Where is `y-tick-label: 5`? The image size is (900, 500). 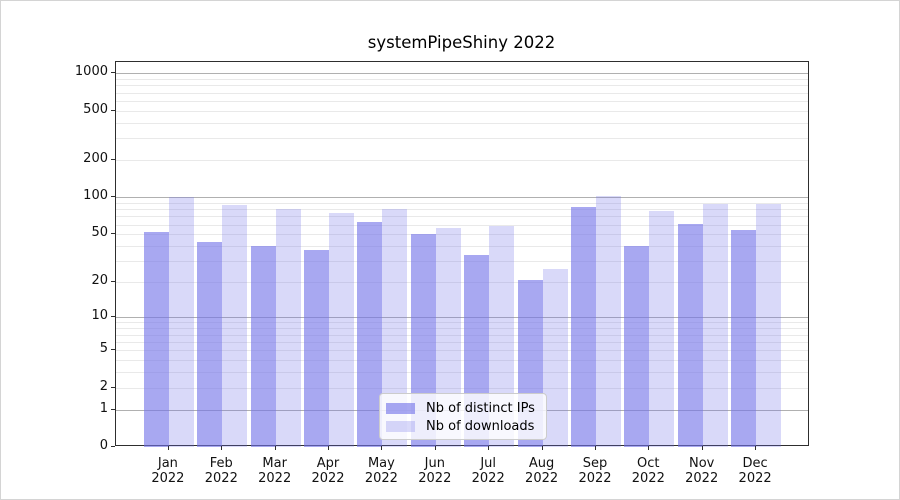
y-tick-label: 5 is located at coordinates (103, 349).